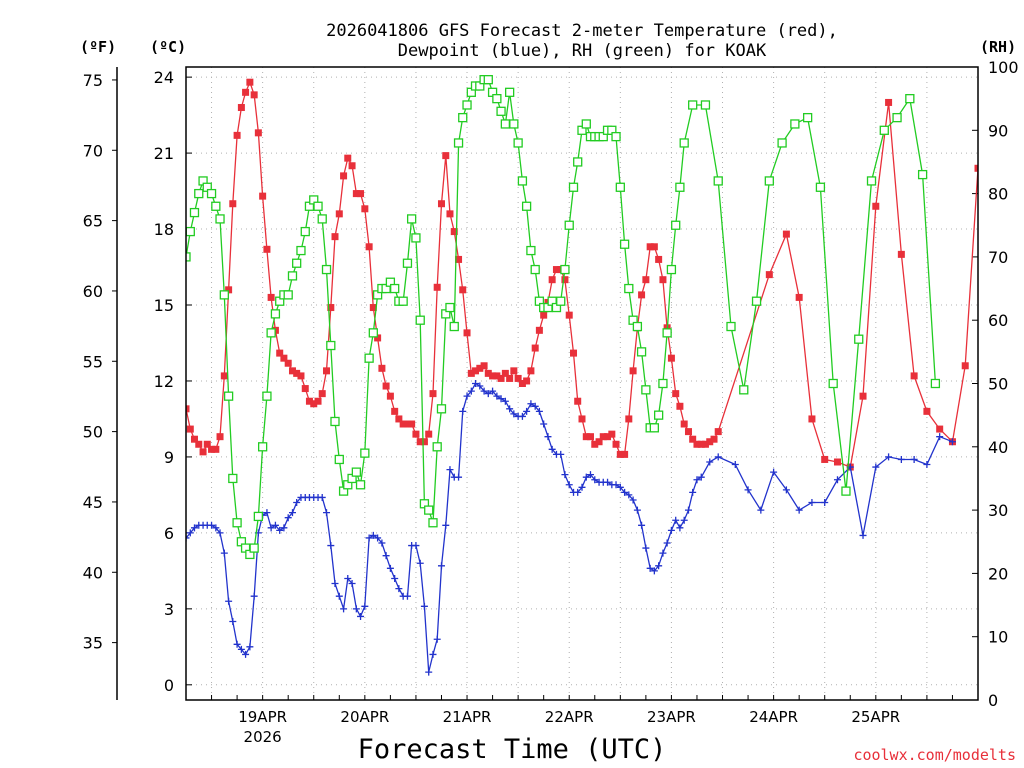 The height and width of the screenshot is (768, 1024). I want to click on c-tick-label: 15, so click(164, 305).